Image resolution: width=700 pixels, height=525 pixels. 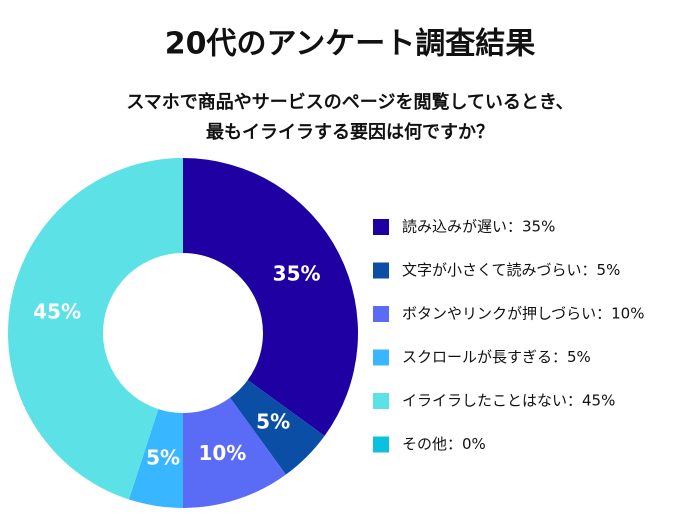 What do you see at coordinates (508, 401) in the screenshot?
I see `legend-label: イライラしたことはない：45%` at bounding box center [508, 401].